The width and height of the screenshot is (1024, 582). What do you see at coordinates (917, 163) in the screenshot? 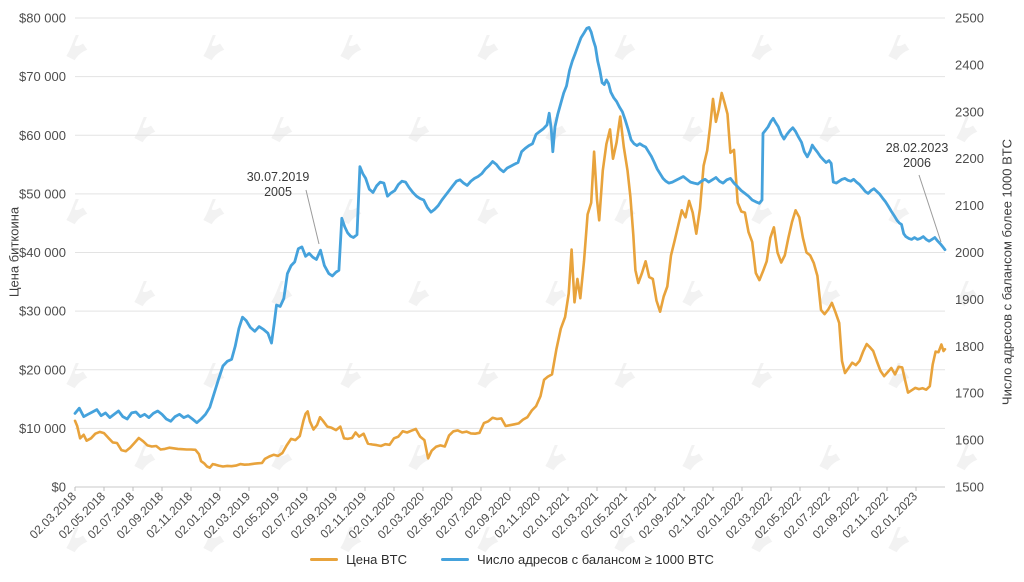
I see `annotation-value-label: 2006` at bounding box center [917, 163].